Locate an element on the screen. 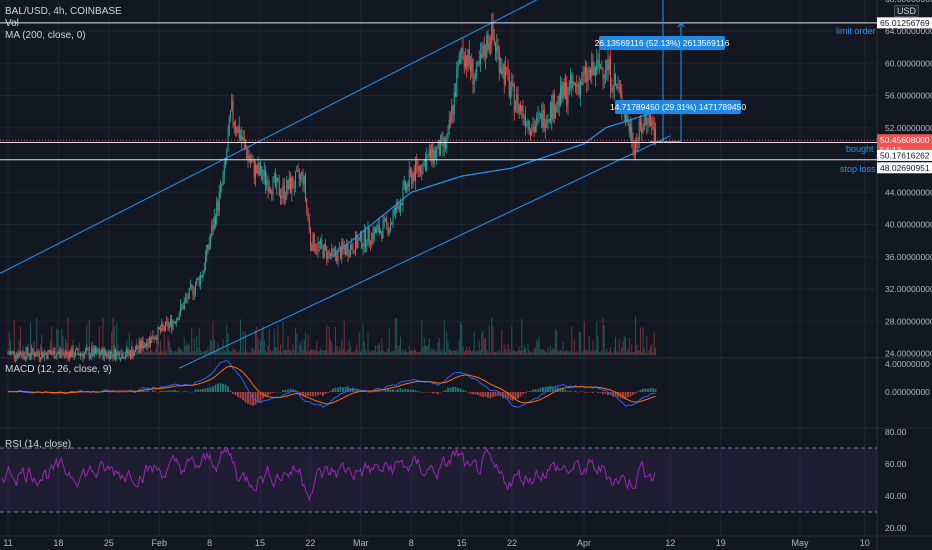 The height and width of the screenshot is (550, 932). legend-symbol: BAL/USD, 4h, COINBASE is located at coordinates (63, 11).